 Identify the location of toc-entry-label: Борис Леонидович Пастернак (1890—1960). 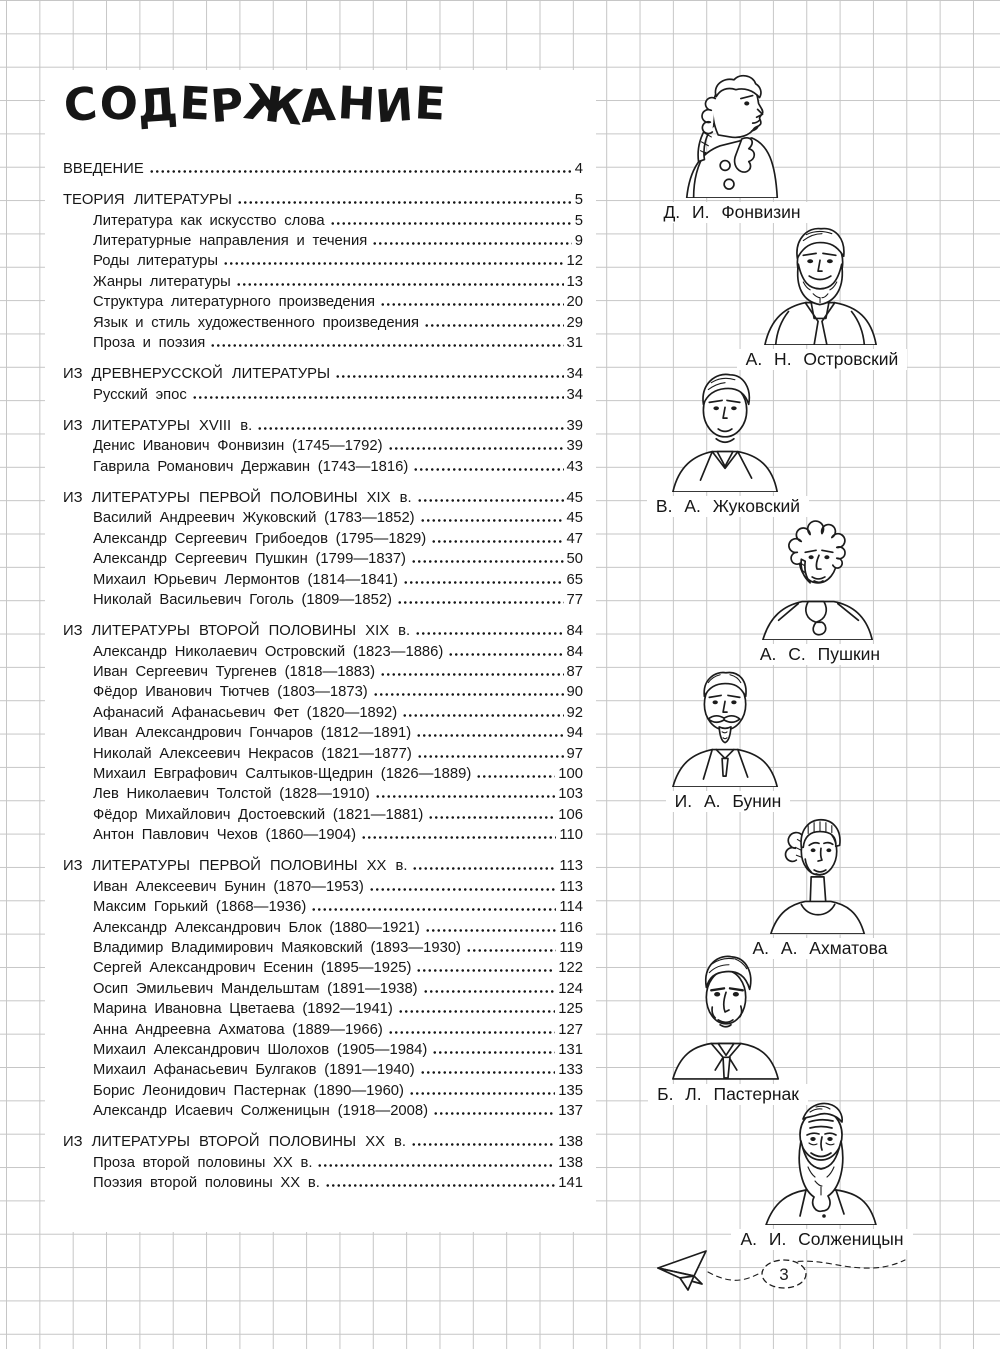
(248, 1090).